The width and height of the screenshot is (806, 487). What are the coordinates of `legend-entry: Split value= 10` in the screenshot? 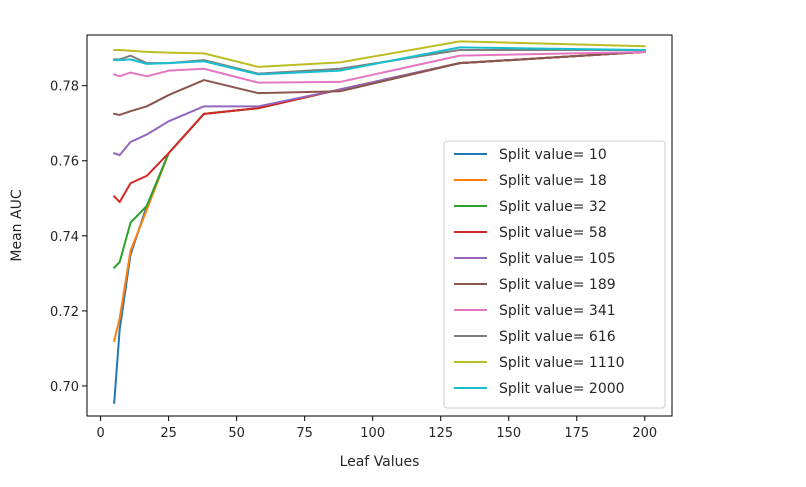 It's located at (553, 155).